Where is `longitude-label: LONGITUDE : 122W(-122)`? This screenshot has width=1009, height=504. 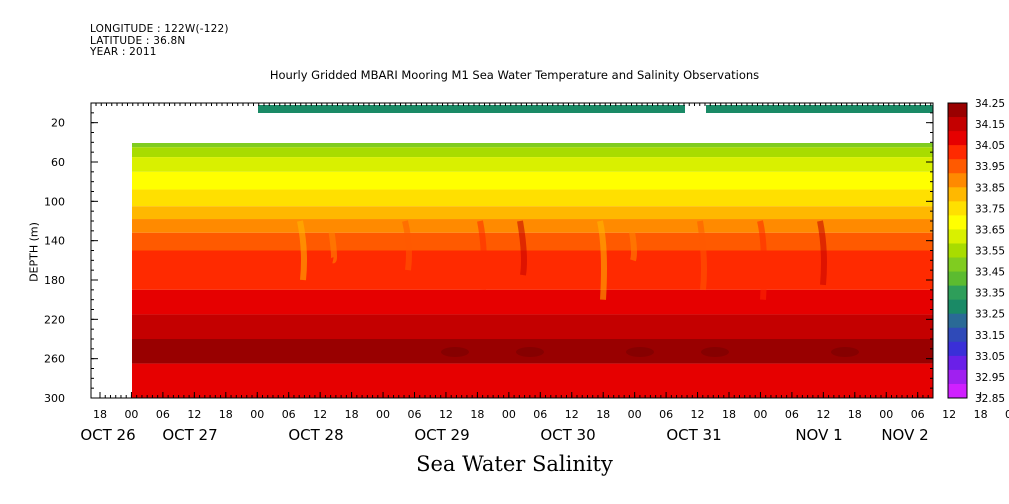 longitude-label: LONGITUDE : 122W(-122) is located at coordinates (159, 29).